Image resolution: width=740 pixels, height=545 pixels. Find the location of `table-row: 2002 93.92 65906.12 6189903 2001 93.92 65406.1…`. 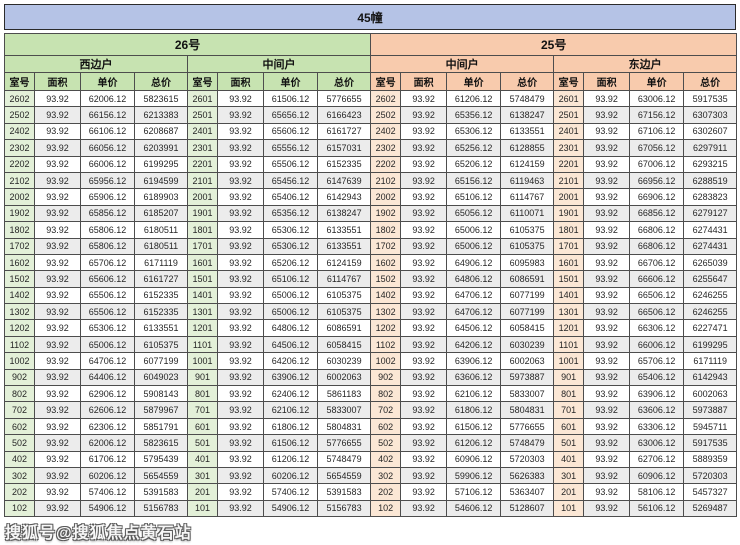

table-row: 2002 93.92 65906.12 6189903 2001 93.92 65406.1… is located at coordinates (371, 197).